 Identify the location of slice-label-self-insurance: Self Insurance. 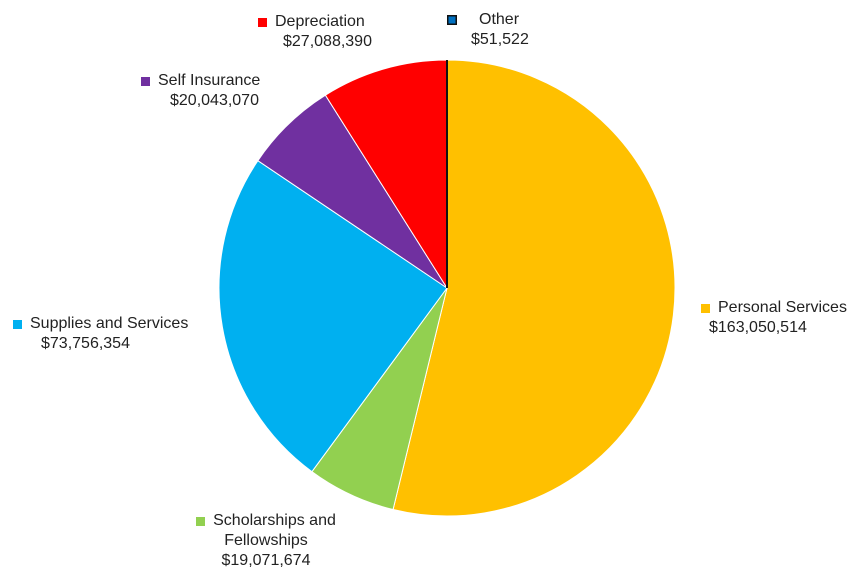
(209, 80).